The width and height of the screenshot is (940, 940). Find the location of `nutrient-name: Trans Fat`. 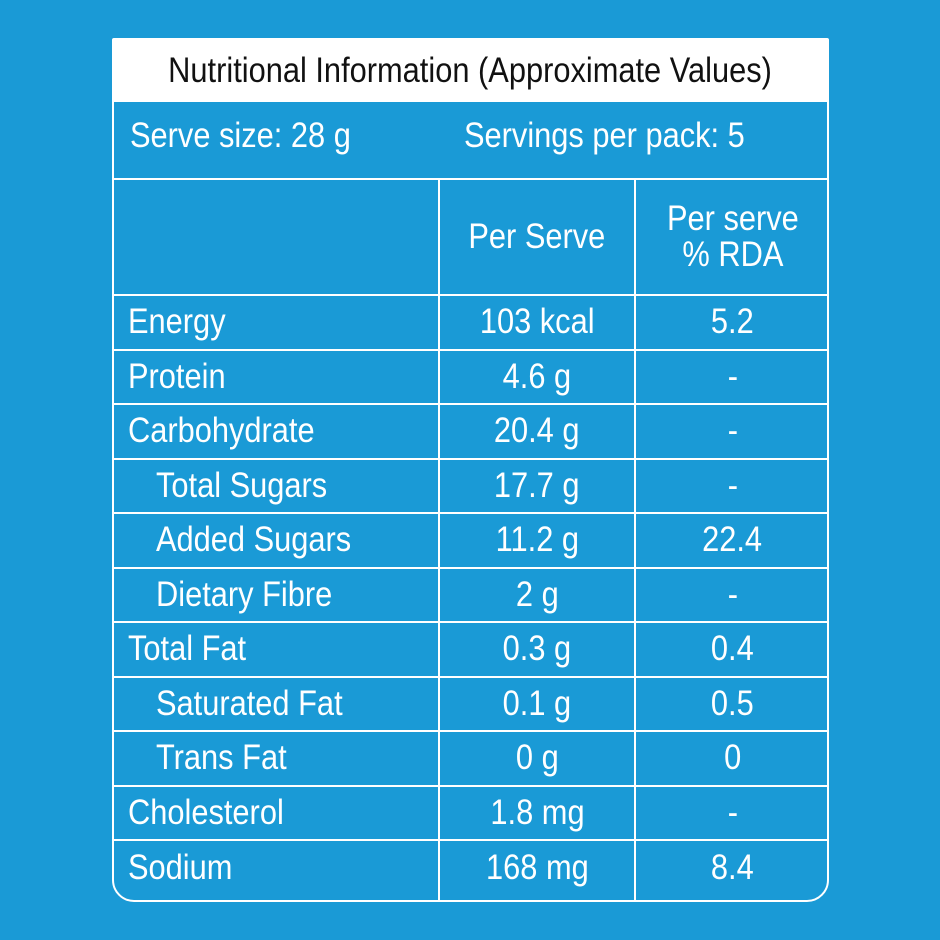

nutrient-name: Trans Fat is located at coordinates (221, 758).